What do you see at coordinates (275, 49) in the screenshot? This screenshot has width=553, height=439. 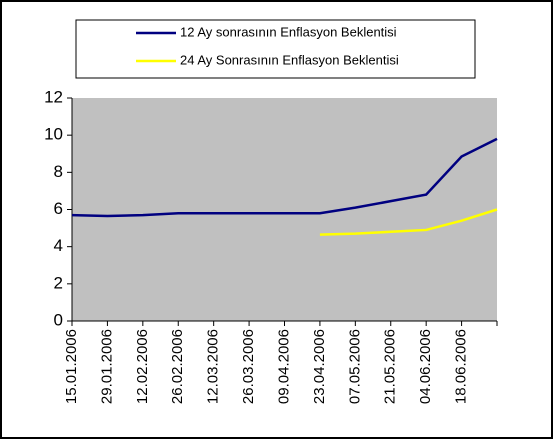 I see `legend-box` at bounding box center [275, 49].